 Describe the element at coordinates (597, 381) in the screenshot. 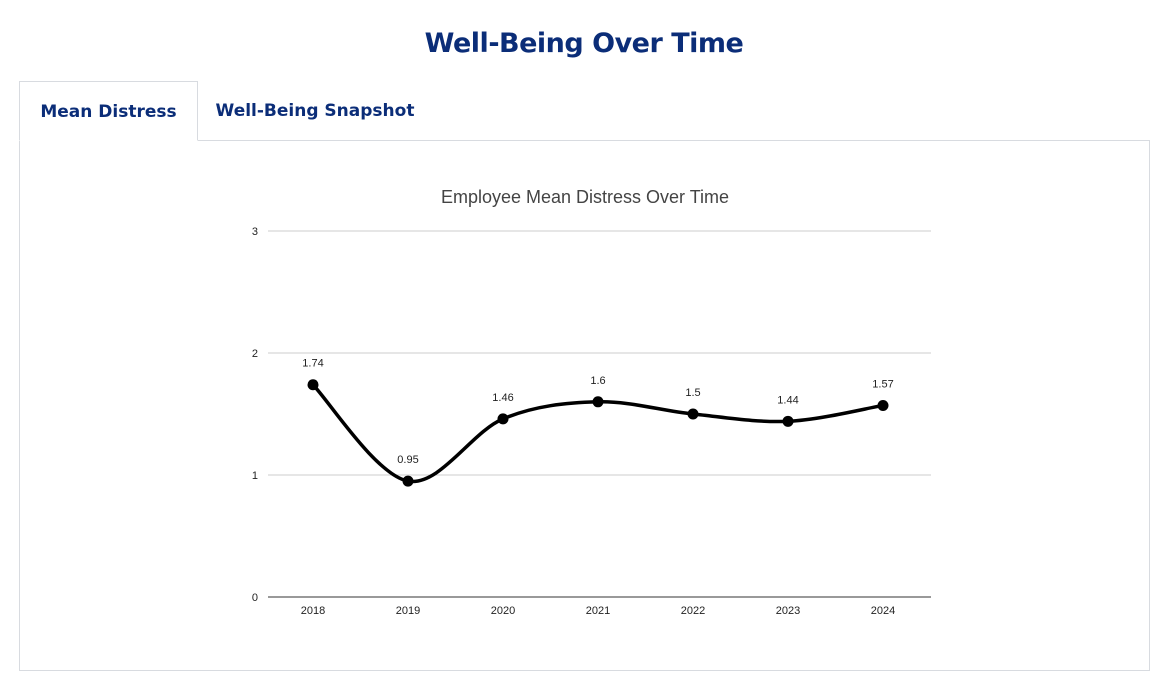

I see `data-label: 1.6` at that location.